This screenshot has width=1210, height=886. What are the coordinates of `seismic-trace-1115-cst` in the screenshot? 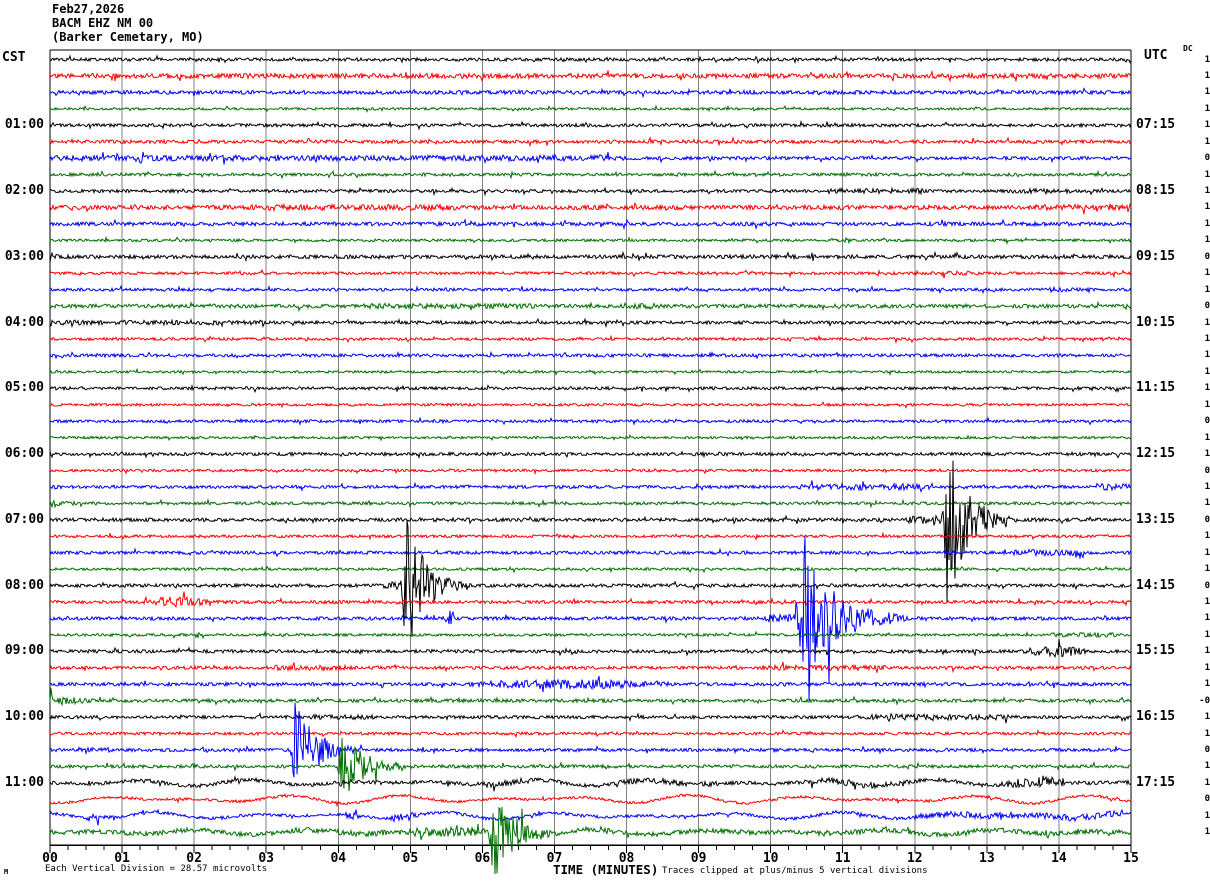 It's located at (590, 800).